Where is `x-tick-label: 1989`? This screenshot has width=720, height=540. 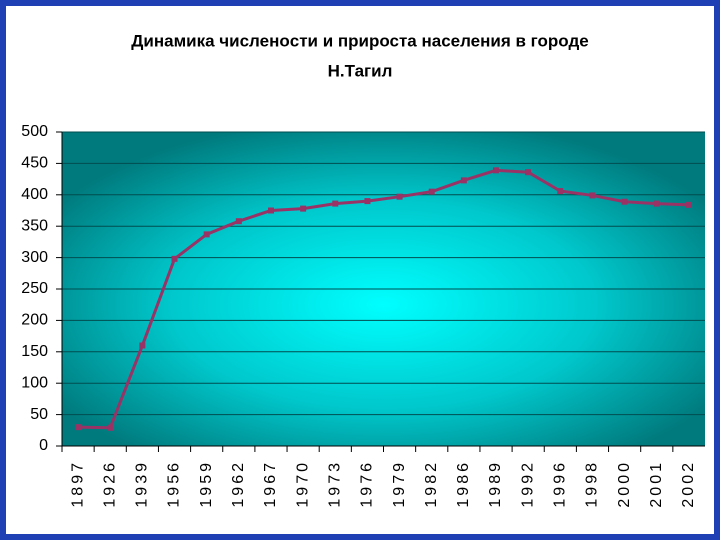
x-tick-label: 1989 is located at coordinates (495, 484).